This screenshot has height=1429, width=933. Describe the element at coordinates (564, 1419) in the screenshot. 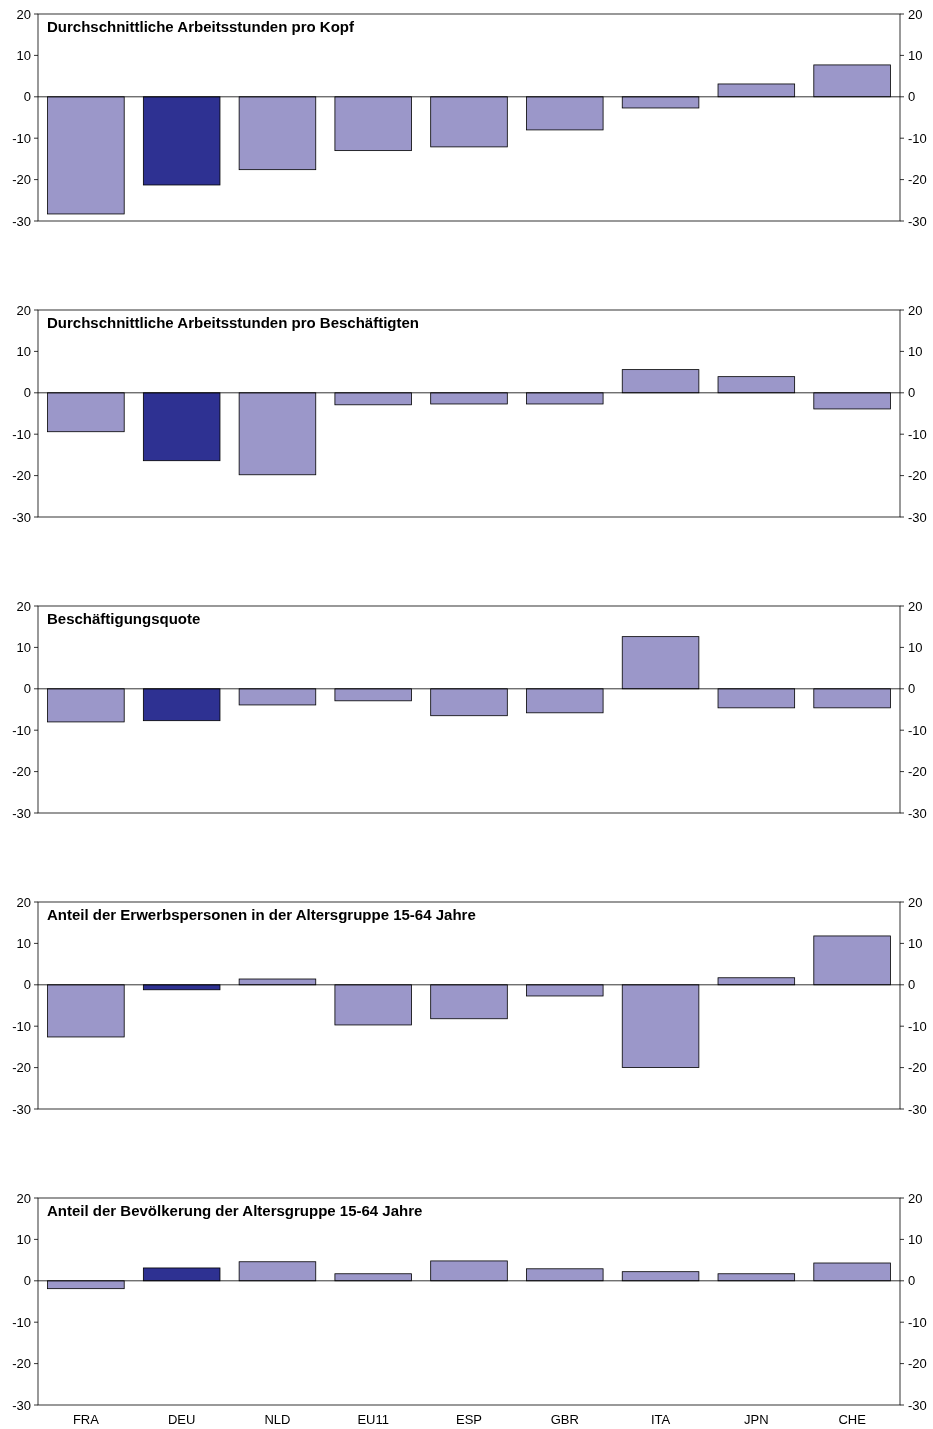

I see `x-tick-label: GBR` at that location.